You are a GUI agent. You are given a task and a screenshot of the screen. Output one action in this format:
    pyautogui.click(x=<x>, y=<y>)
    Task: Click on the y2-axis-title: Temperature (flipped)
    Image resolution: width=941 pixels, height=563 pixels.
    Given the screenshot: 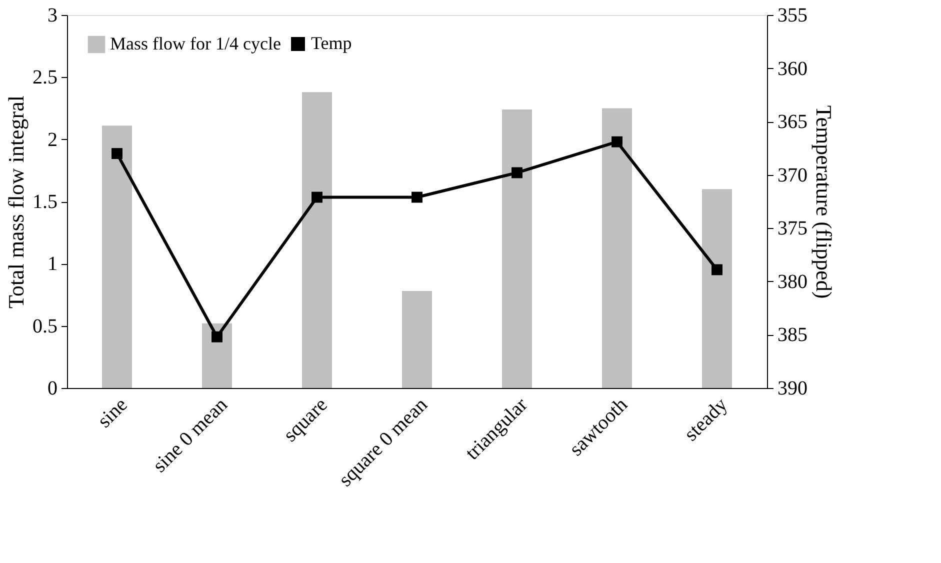 What is the action you would take?
    pyautogui.click(x=824, y=202)
    